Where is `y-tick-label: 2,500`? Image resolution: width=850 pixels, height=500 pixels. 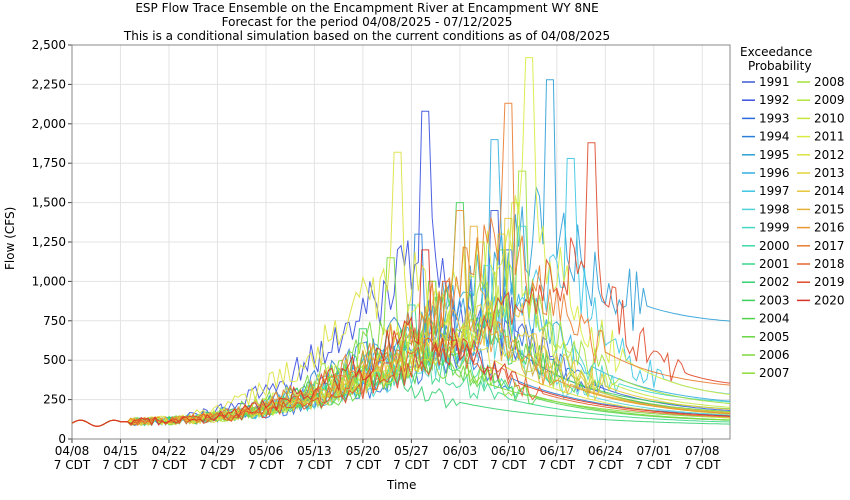
y-tick-label: 2,500 is located at coordinates (49, 45).